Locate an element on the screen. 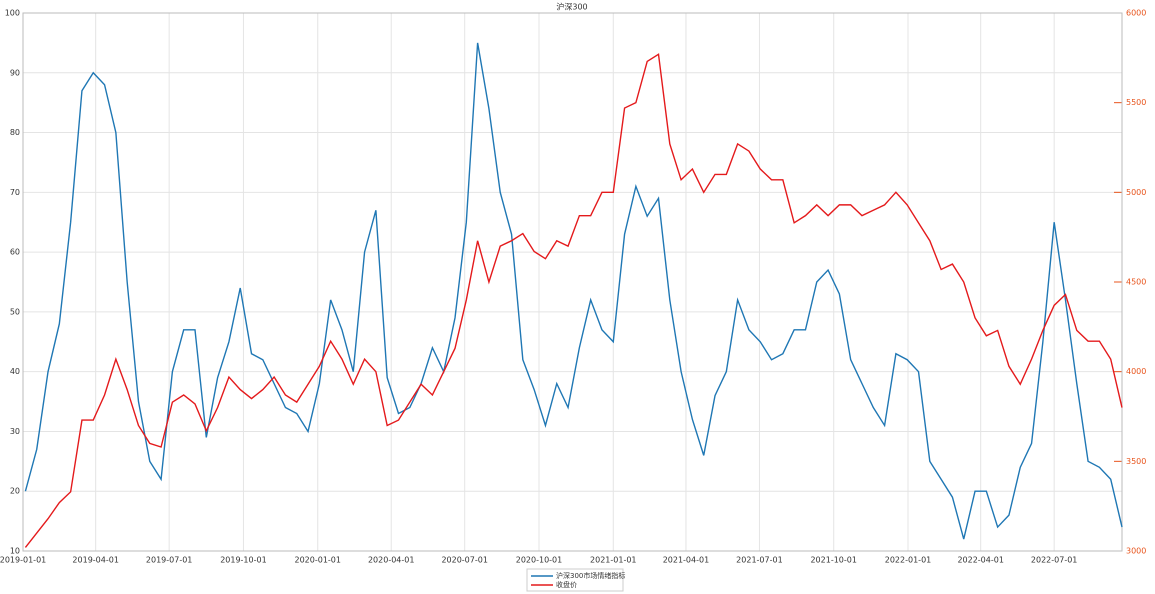  y-tick-label: 30 is located at coordinates (15, 431).